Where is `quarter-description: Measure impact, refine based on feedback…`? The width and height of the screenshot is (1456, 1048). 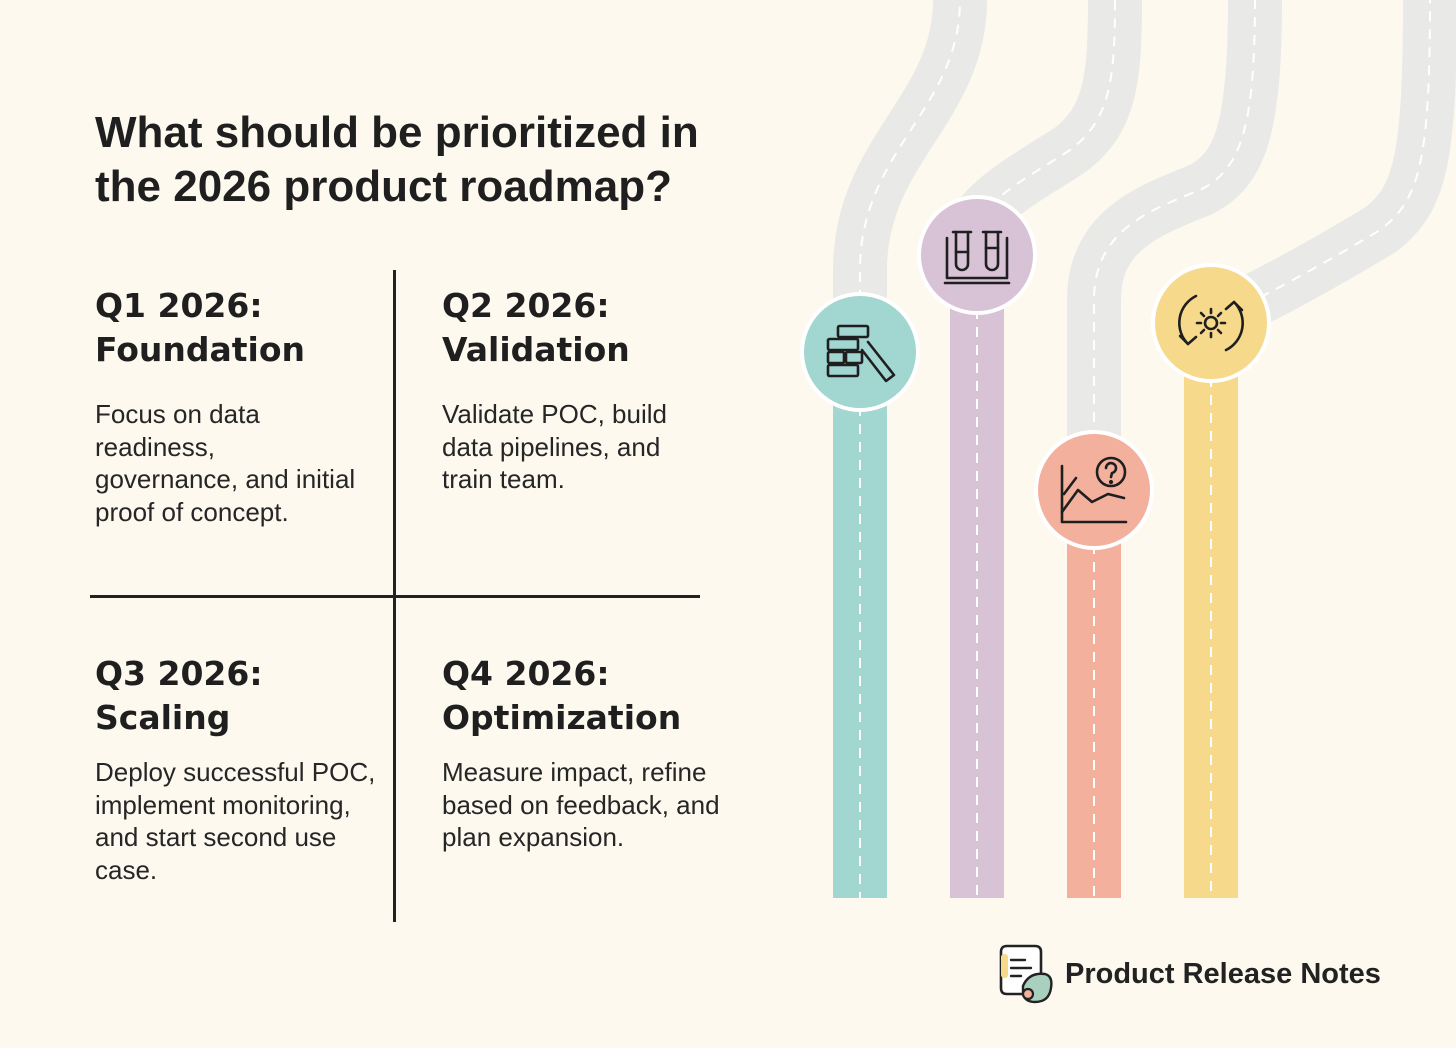 quarter-description: Measure impact, refine based on feedback… is located at coordinates (581, 804).